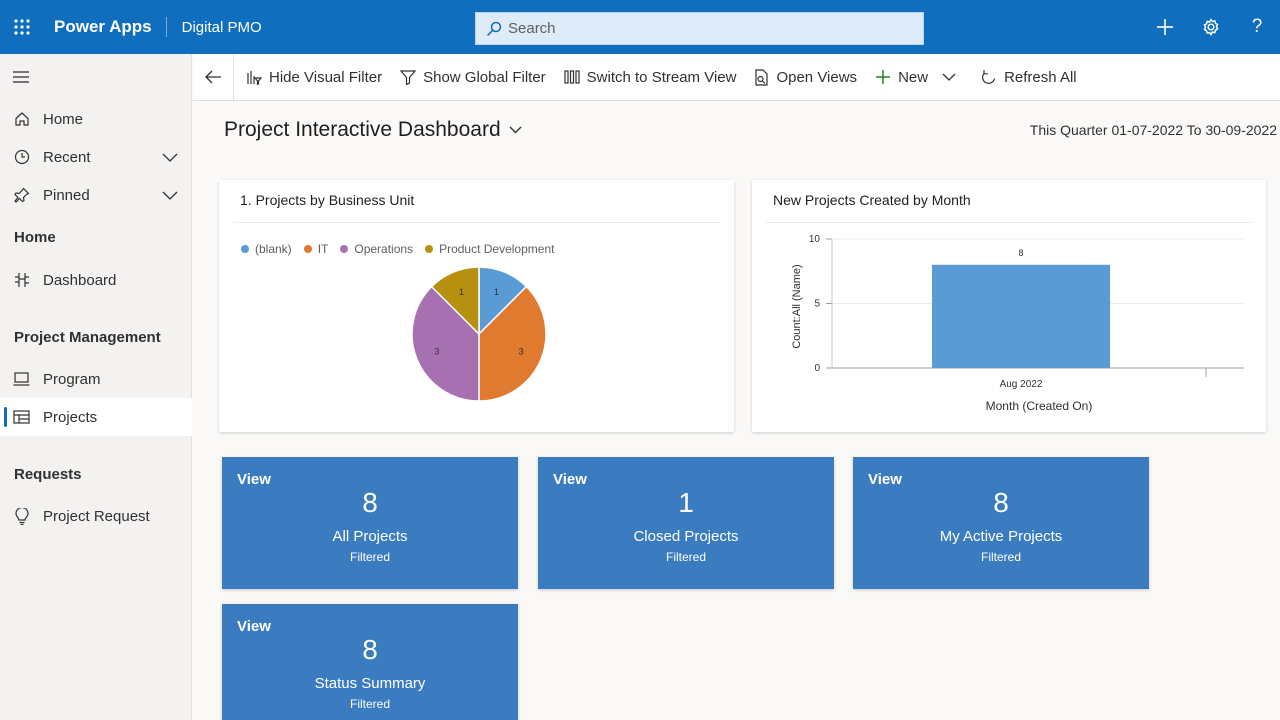 The image size is (1280, 720). I want to click on sidebar-item-projects: Projects, so click(96, 417).